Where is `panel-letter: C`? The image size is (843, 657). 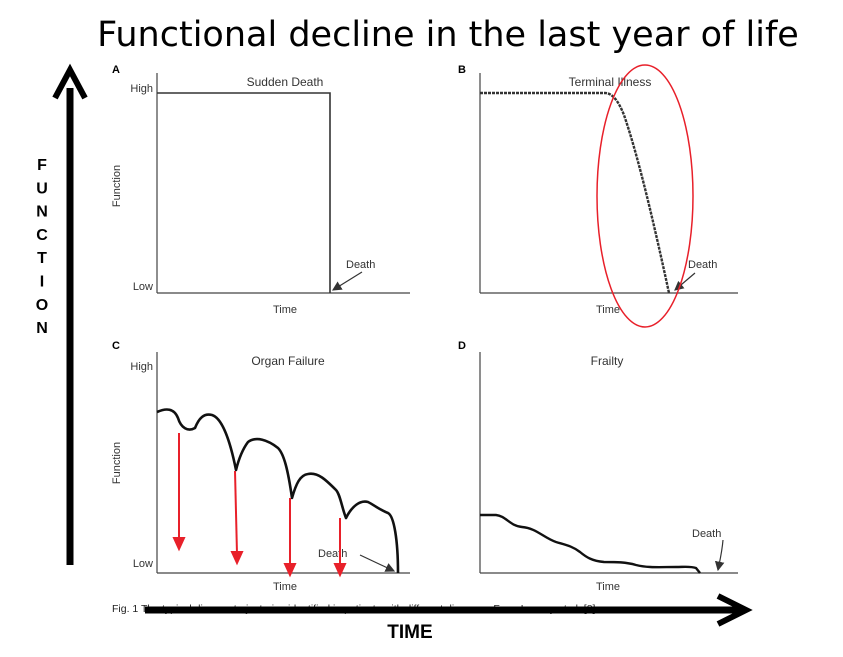
panel-letter: C is located at coordinates (116, 346).